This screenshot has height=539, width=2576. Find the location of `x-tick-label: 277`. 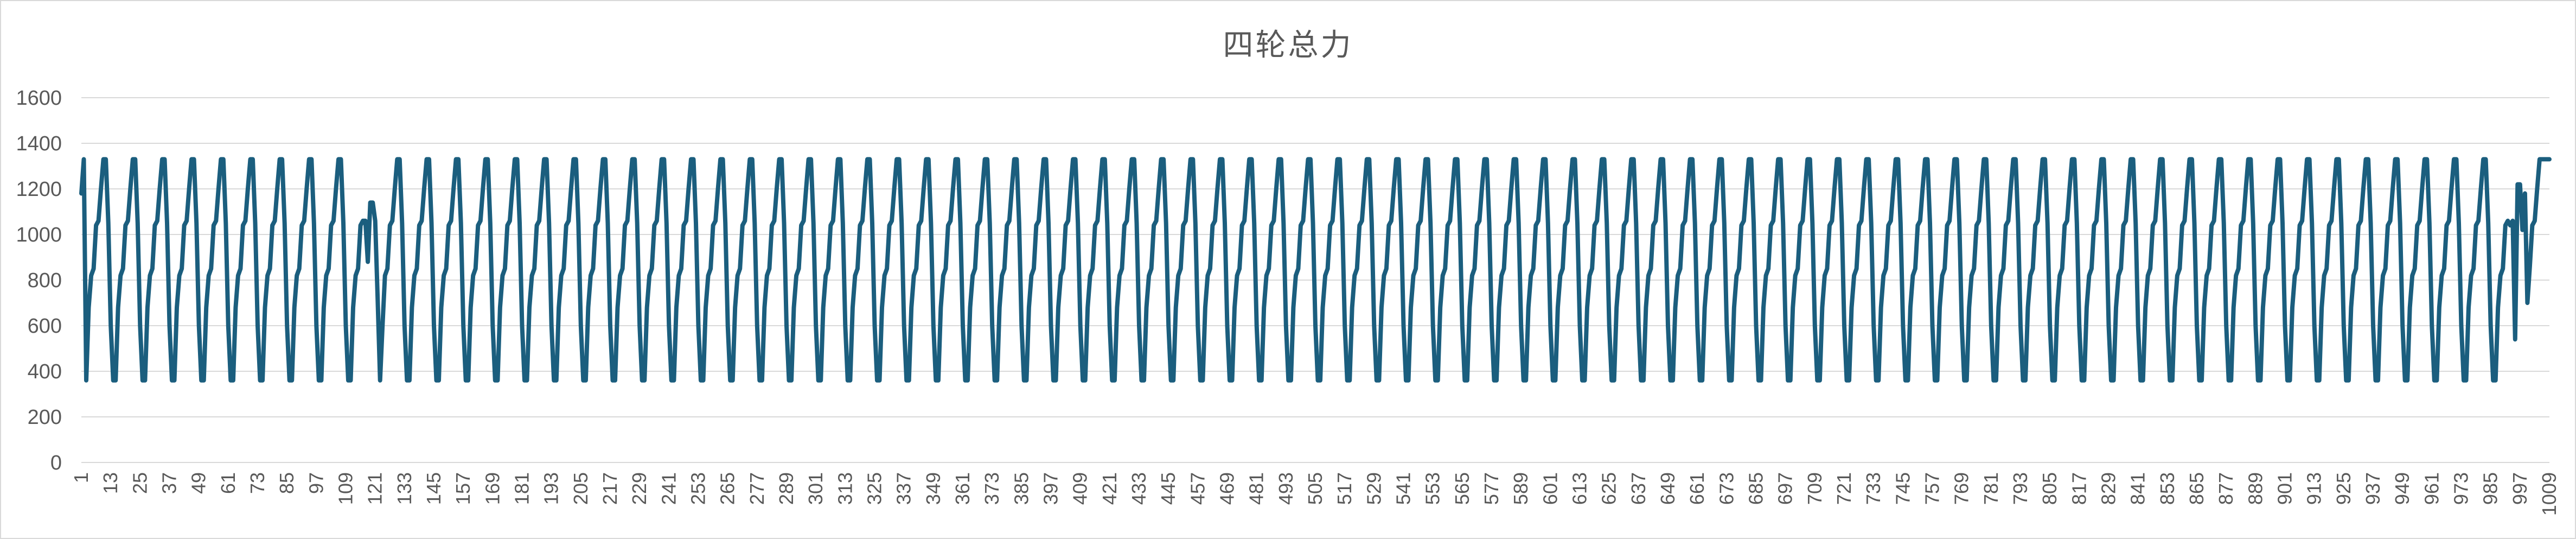

x-tick-label: 277 is located at coordinates (757, 488).